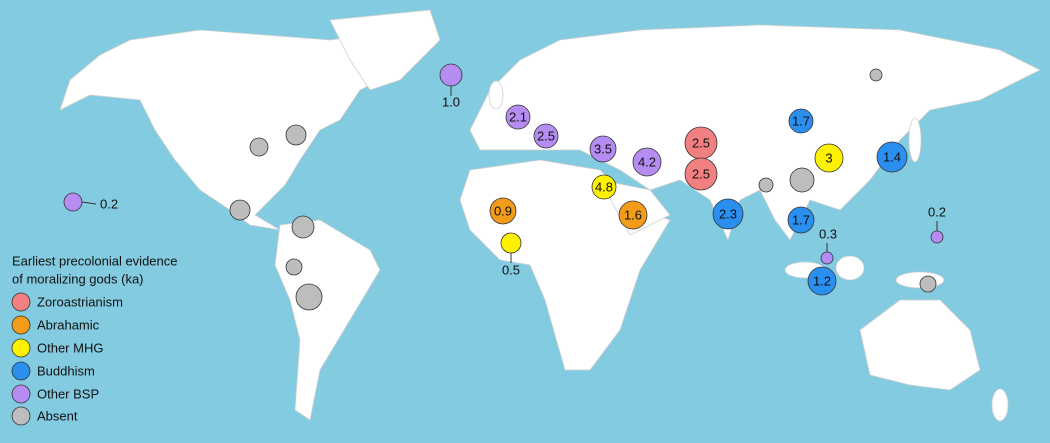  Describe the element at coordinates (68, 324) in the screenshot. I see `legend-item: Abrahamic` at that location.